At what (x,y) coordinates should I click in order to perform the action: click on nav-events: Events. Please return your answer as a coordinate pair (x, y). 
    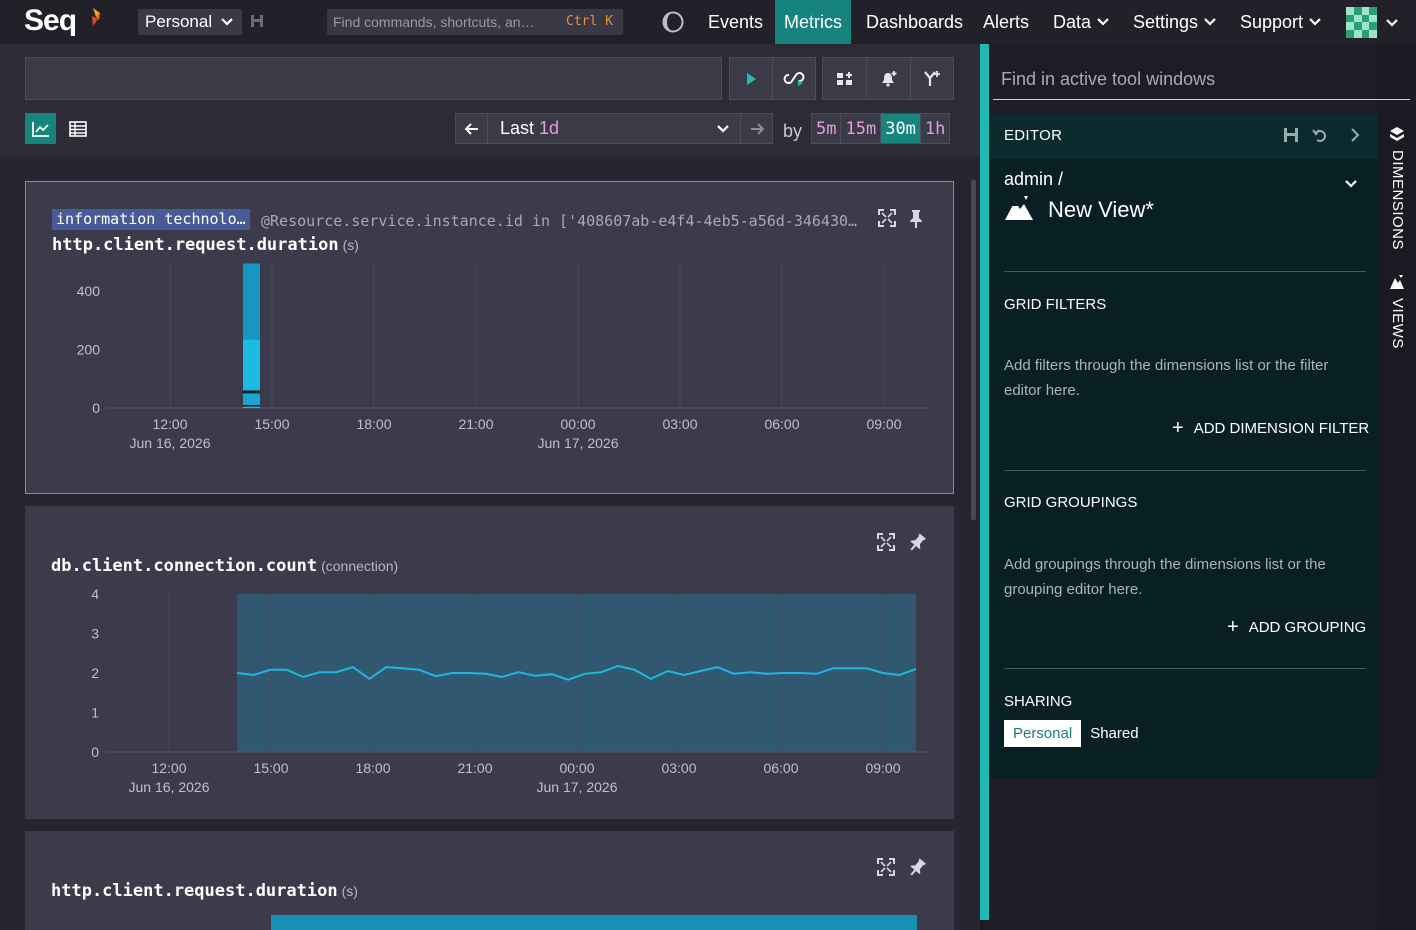
    Looking at the image, I should click on (735, 22).